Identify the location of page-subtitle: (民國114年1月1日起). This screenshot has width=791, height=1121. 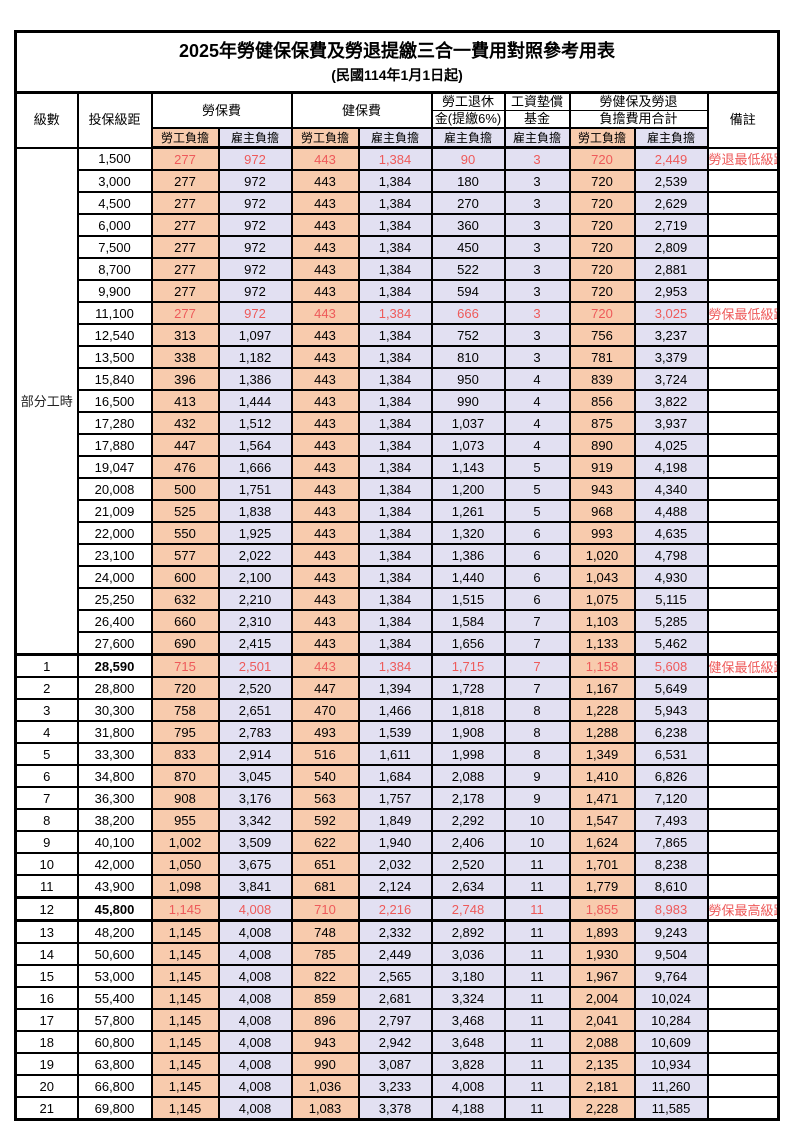
(397, 75).